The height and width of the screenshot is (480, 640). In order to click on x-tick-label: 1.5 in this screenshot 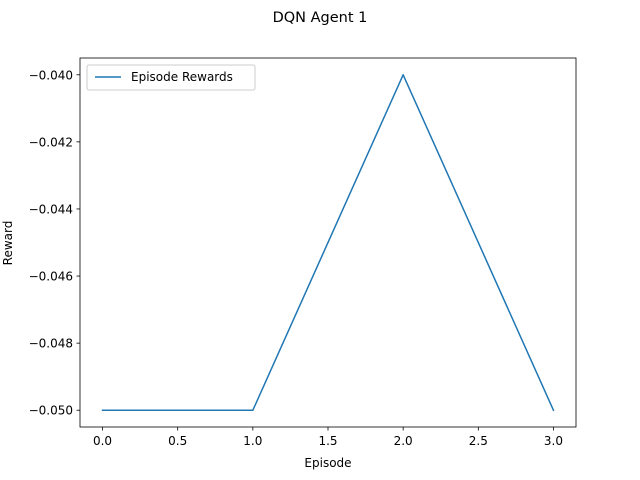, I will do `click(327, 441)`.